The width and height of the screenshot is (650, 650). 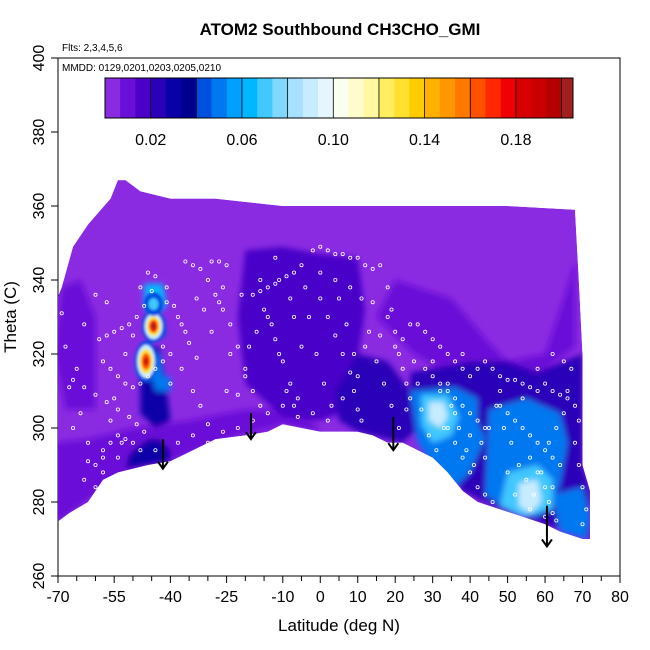 I want to click on y-tick-label: 300, so click(x=39, y=428).